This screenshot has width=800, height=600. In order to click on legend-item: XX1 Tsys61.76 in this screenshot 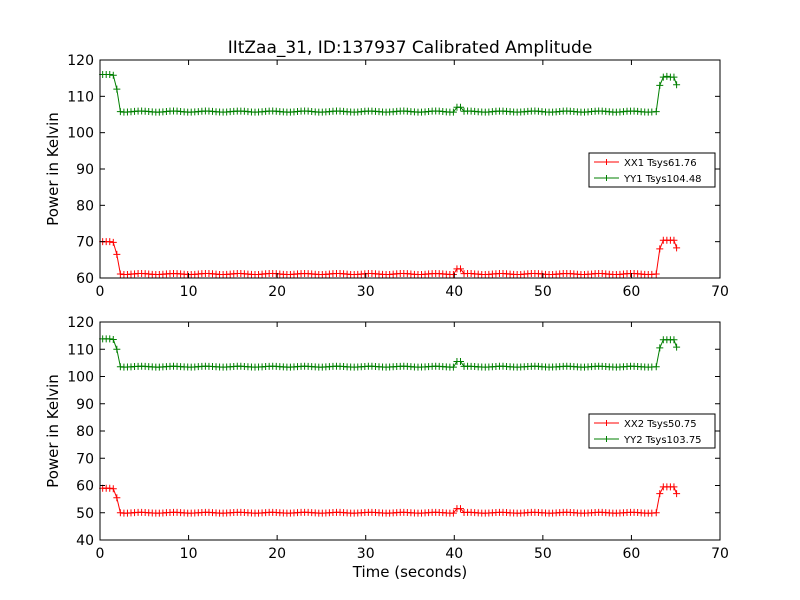, I will do `click(645, 163)`.